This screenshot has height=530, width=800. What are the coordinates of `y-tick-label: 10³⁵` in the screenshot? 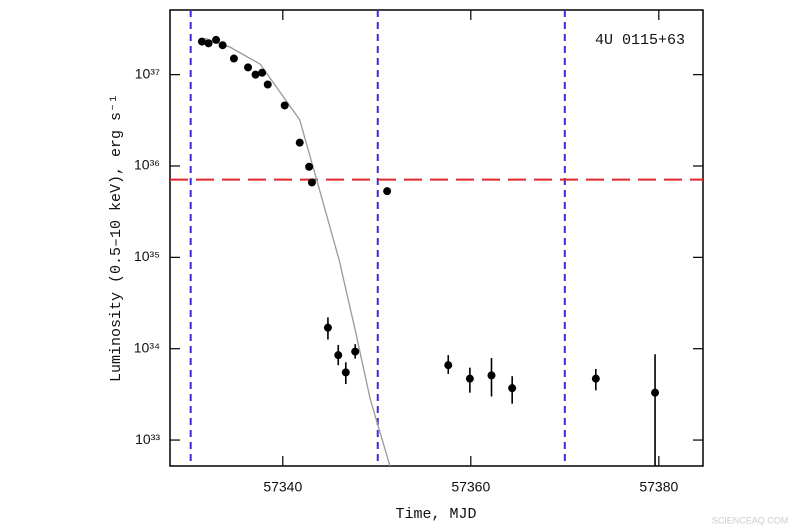 It's located at (147, 256).